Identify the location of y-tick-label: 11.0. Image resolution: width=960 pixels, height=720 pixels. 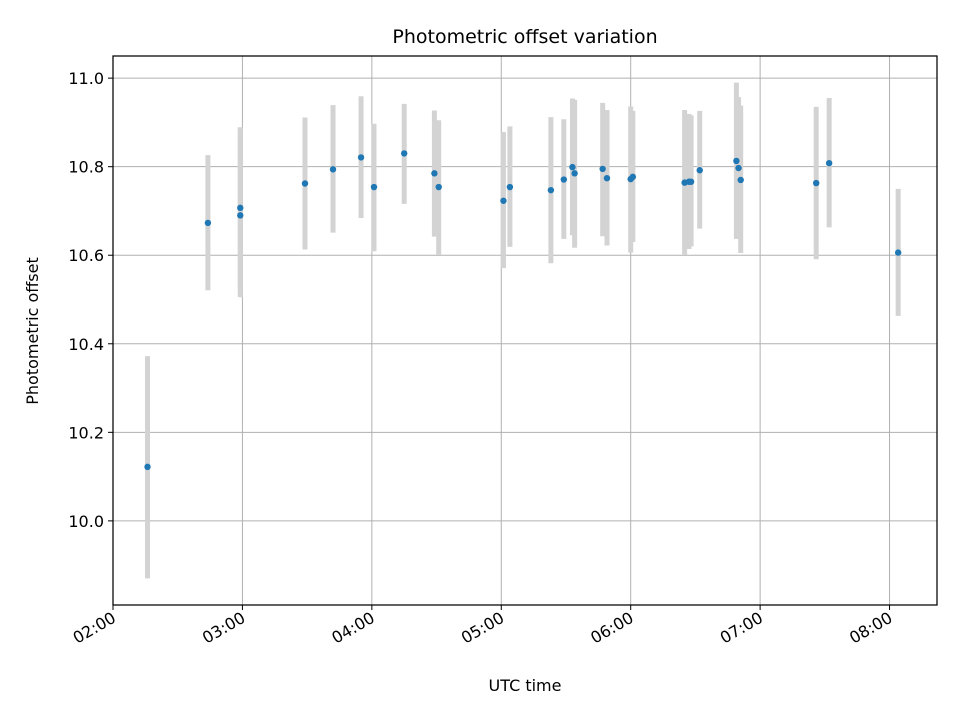
(86, 78).